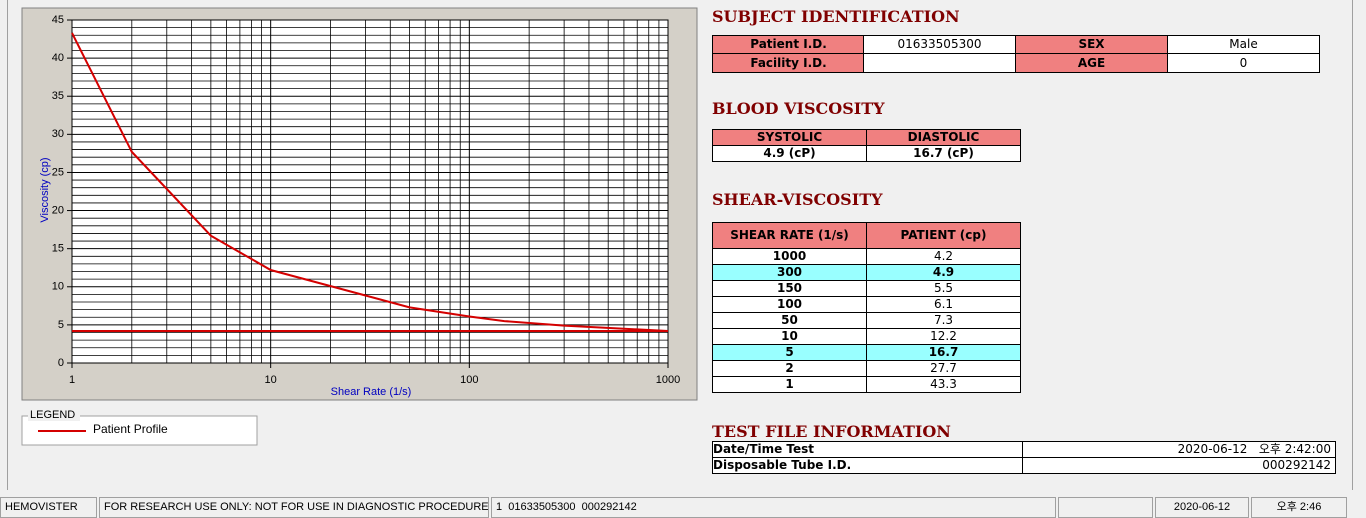 This screenshot has height=518, width=1366. Describe the element at coordinates (789, 137) in the screenshot. I see `column-header: SYSTOLIC` at that location.